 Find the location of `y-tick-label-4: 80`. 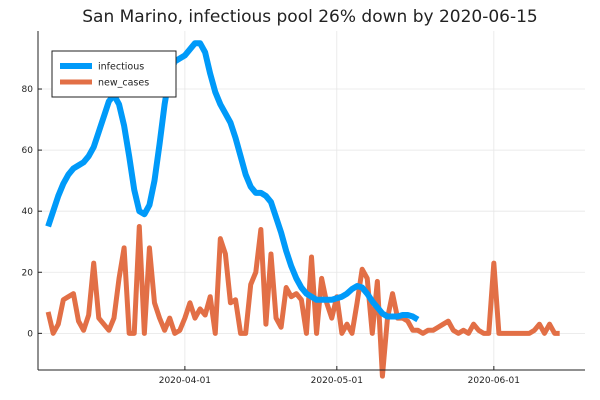

y-tick-label-4: 80 is located at coordinates (28, 90).